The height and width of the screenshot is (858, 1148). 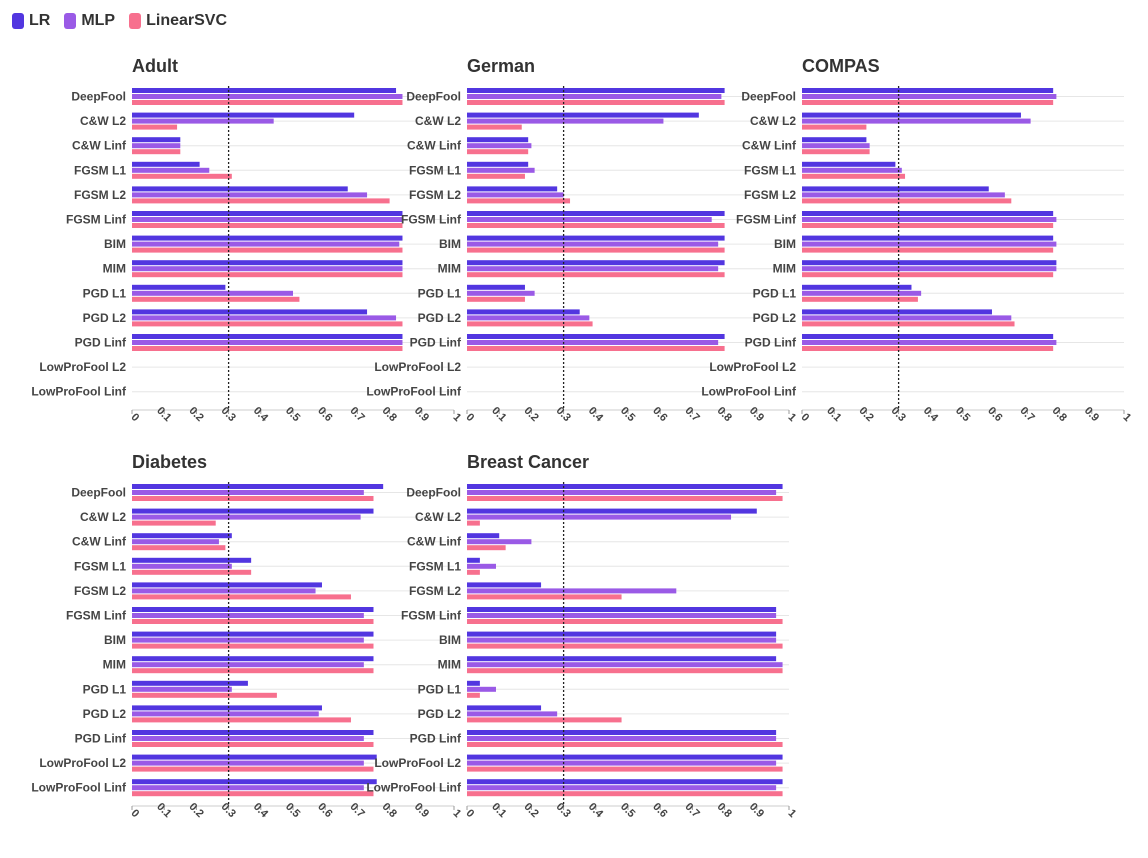 What do you see at coordinates (135, 21) in the screenshot?
I see `legend-swatch` at bounding box center [135, 21].